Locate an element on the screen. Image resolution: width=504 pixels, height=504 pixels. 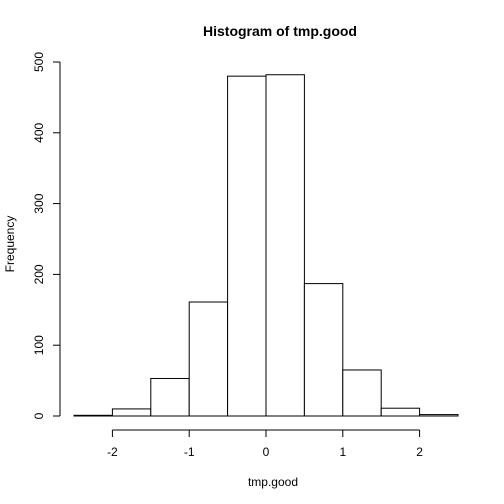
y-tick-label: 400 is located at coordinates (39, 132).